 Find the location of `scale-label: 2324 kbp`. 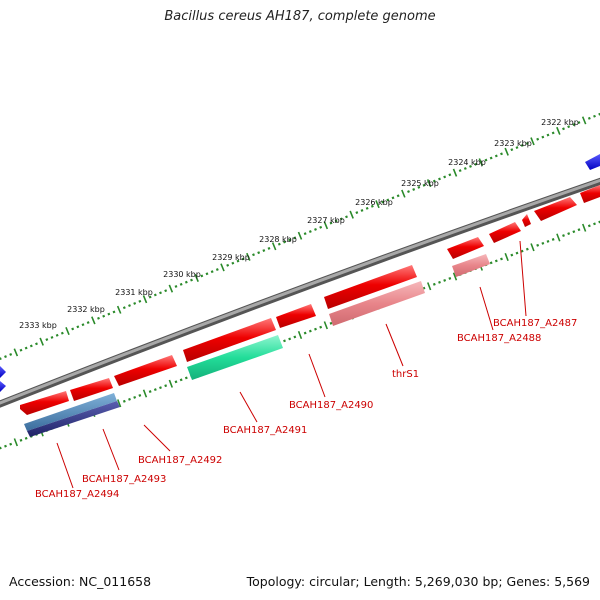

scale-label: 2324 kbp is located at coordinates (467, 162).